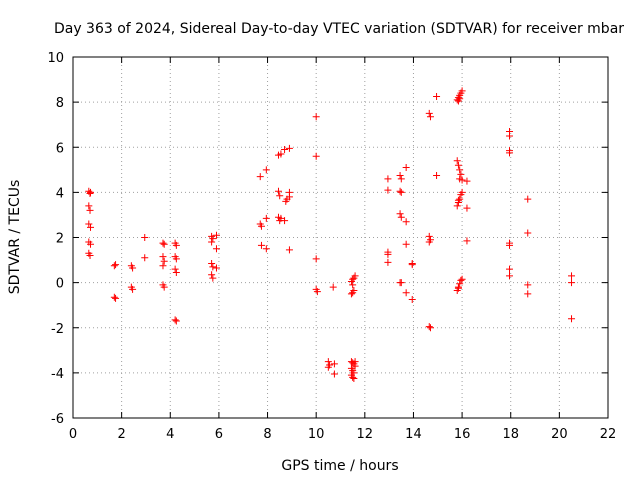  Describe the element at coordinates (219, 434) in the screenshot. I see `x-tick-label: 6` at that location.